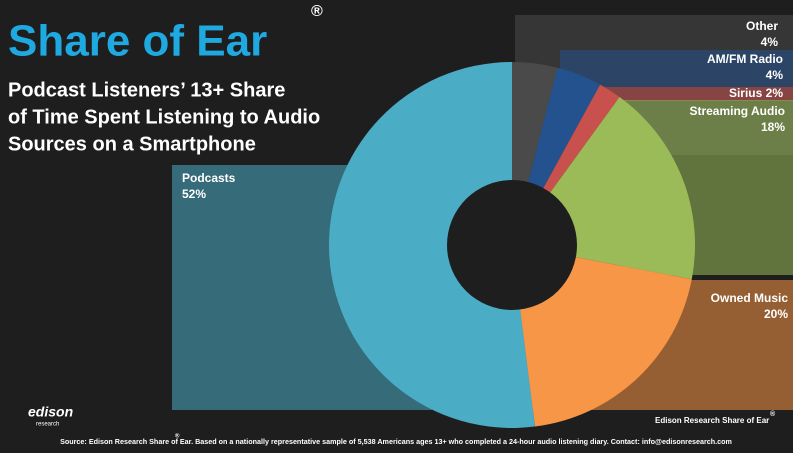 Image resolution: width=793 pixels, height=453 pixels. Describe the element at coordinates (164, 117) in the screenshot. I see `subtitle-line: of Time Spent Listening to Audio` at that location.